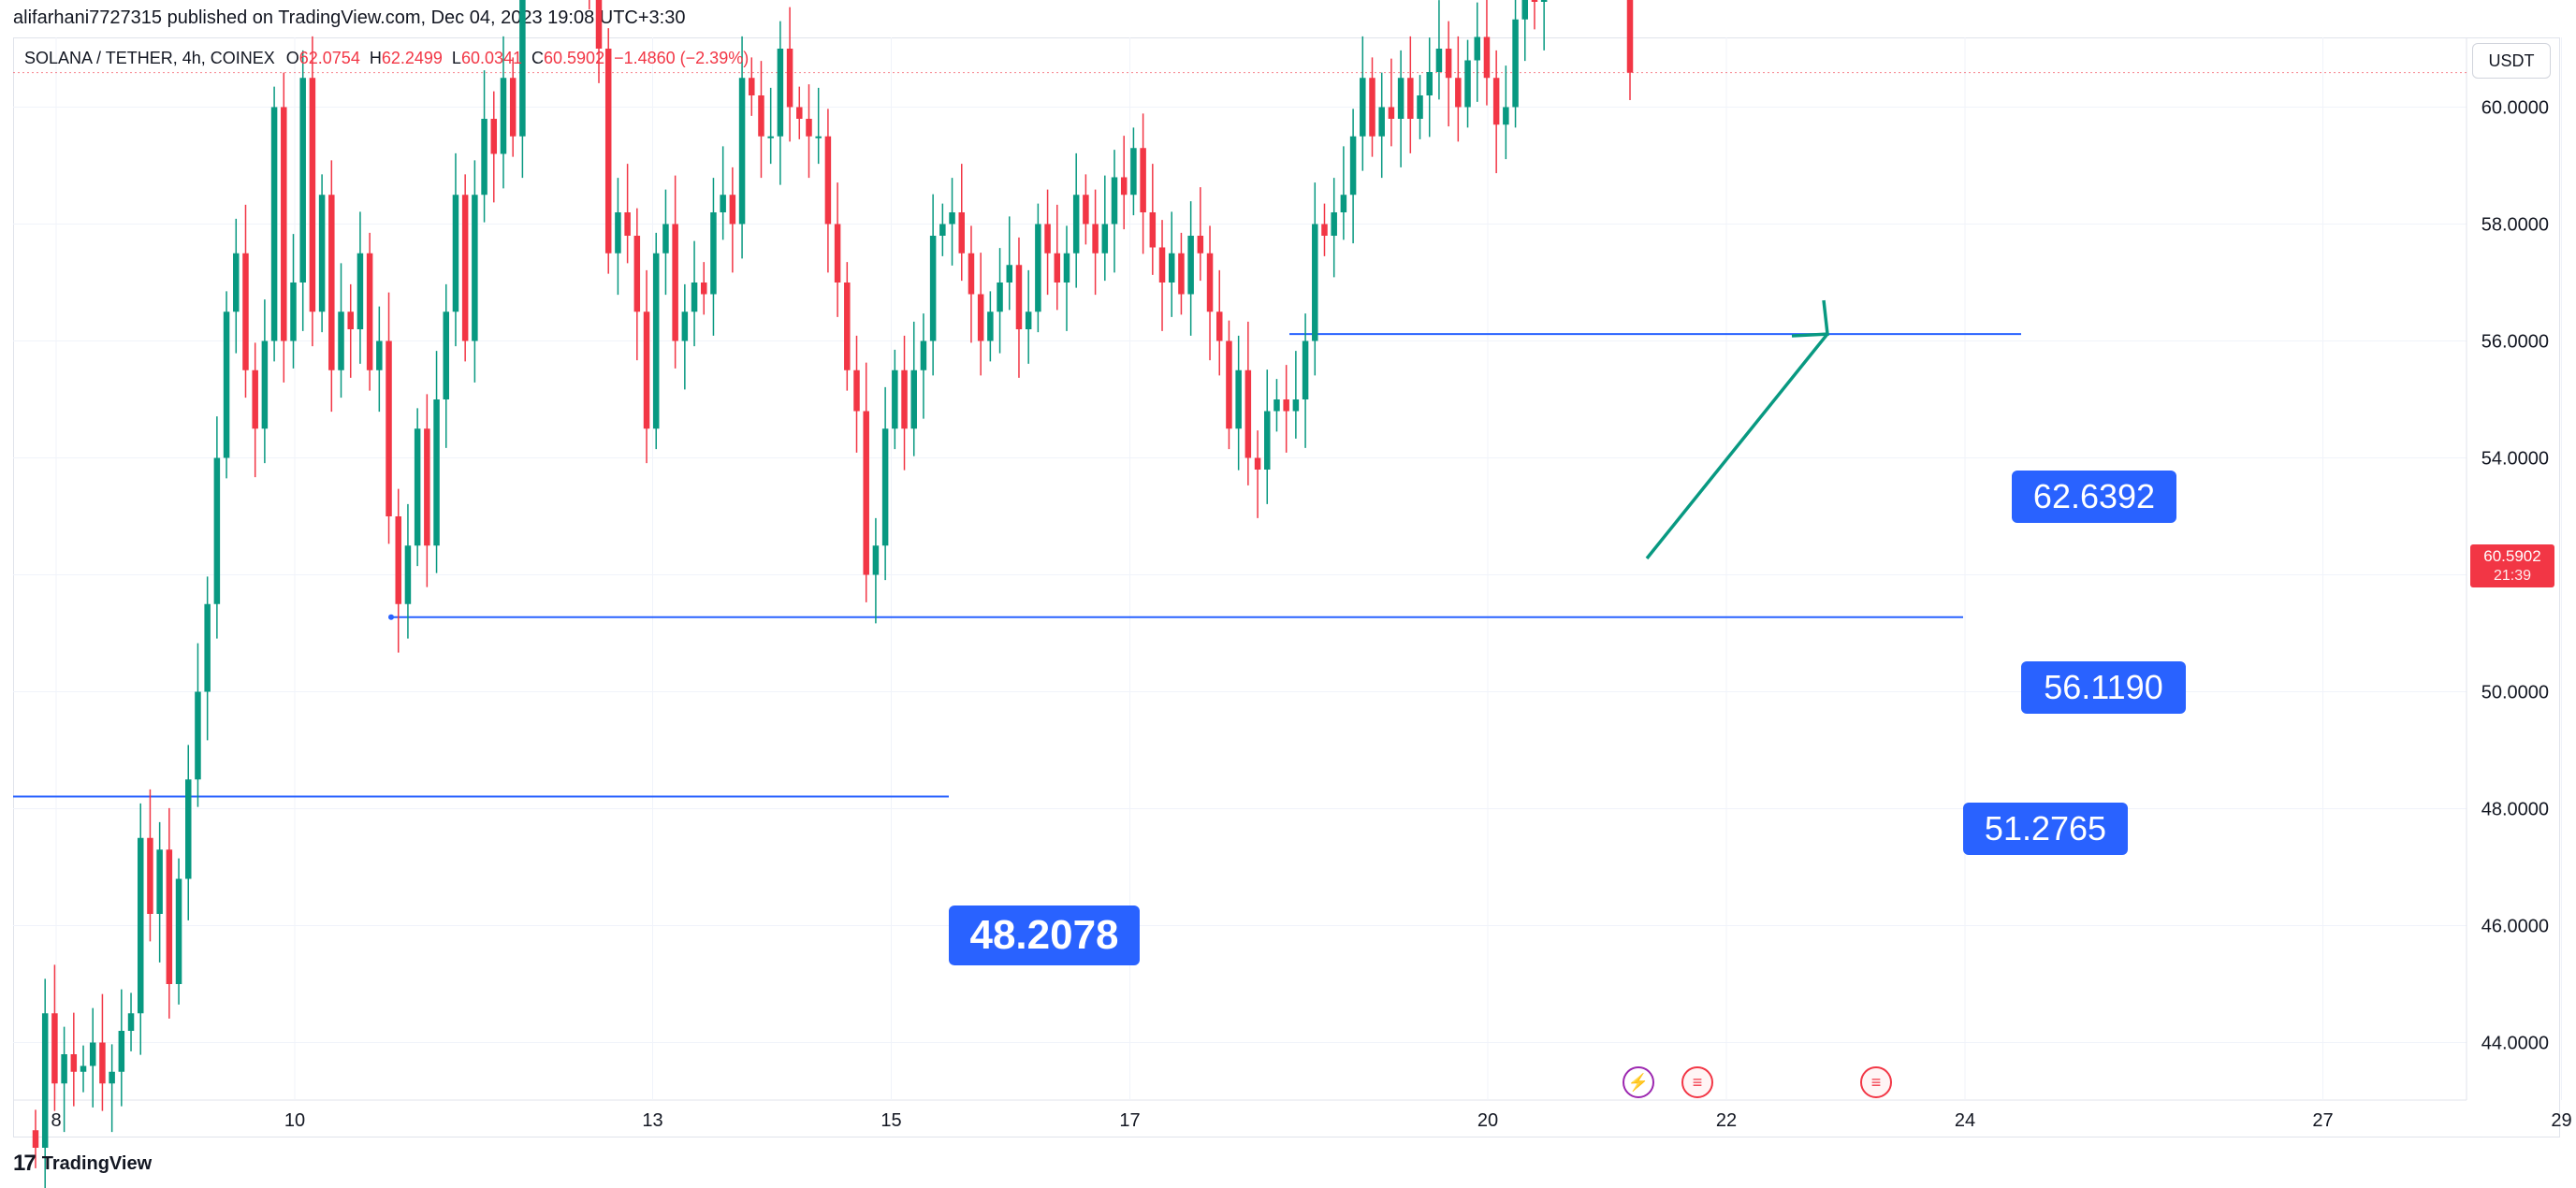 The width and height of the screenshot is (2576, 1188). Describe the element at coordinates (2515, 693) in the screenshot. I see `y-tick-label: 50.0000` at that location.